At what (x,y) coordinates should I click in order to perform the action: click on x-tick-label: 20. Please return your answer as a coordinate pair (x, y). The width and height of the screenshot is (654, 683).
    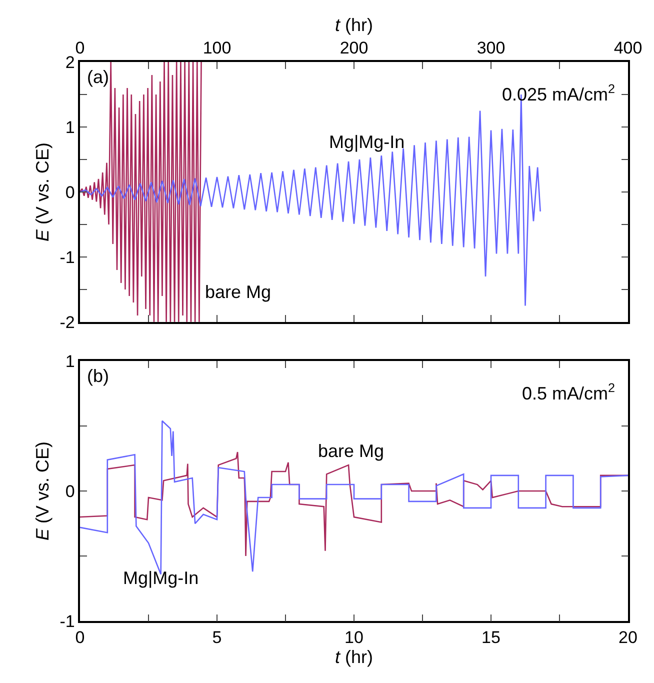
    Looking at the image, I should click on (628, 638).